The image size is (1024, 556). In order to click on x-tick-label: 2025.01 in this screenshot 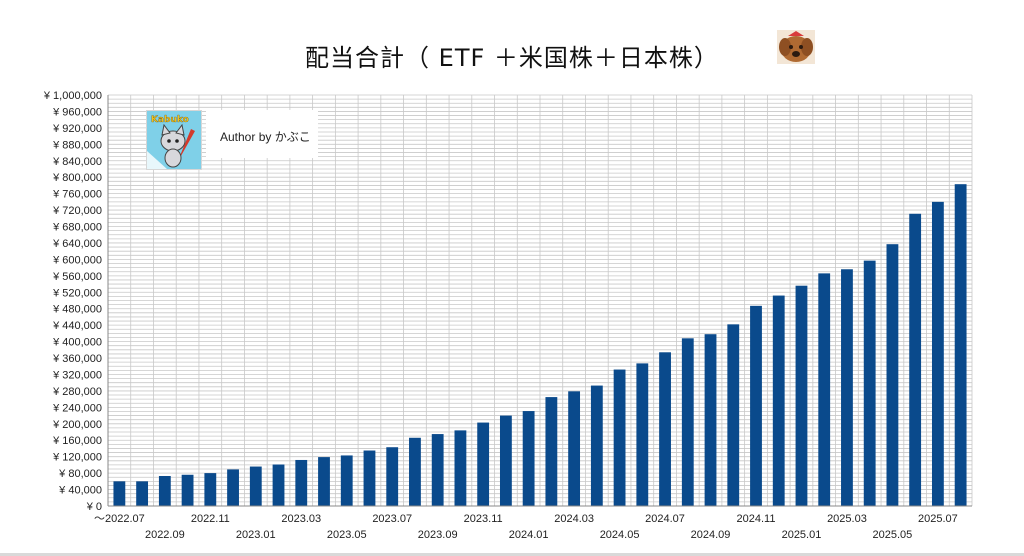, I will do `click(802, 535)`.